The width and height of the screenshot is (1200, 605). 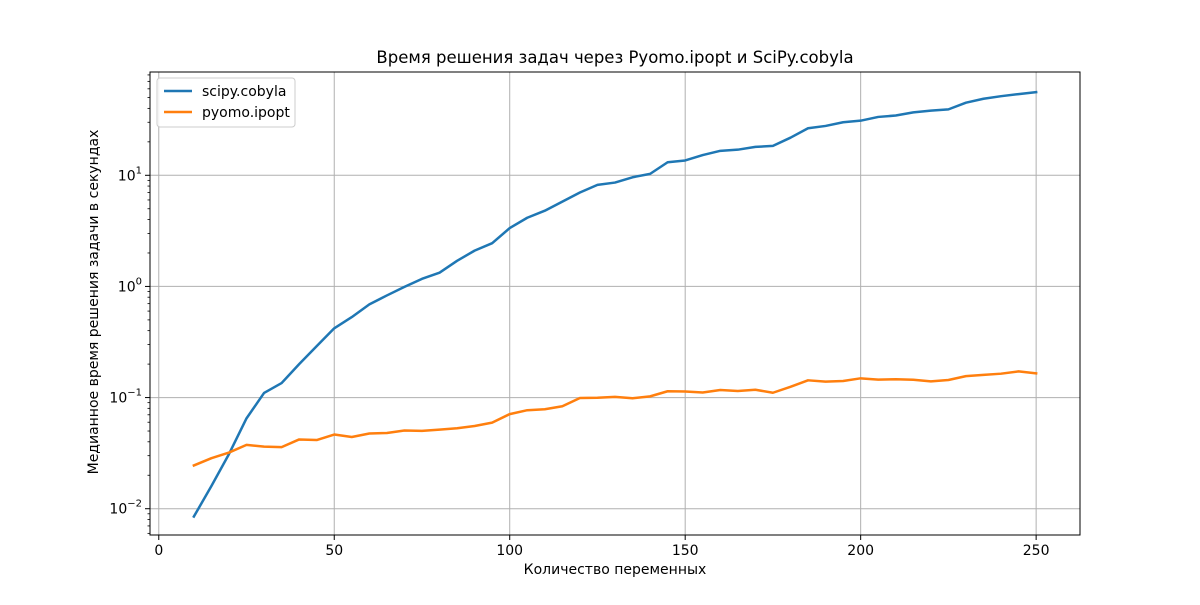 I want to click on x-tick-label: 100, so click(x=509, y=551).